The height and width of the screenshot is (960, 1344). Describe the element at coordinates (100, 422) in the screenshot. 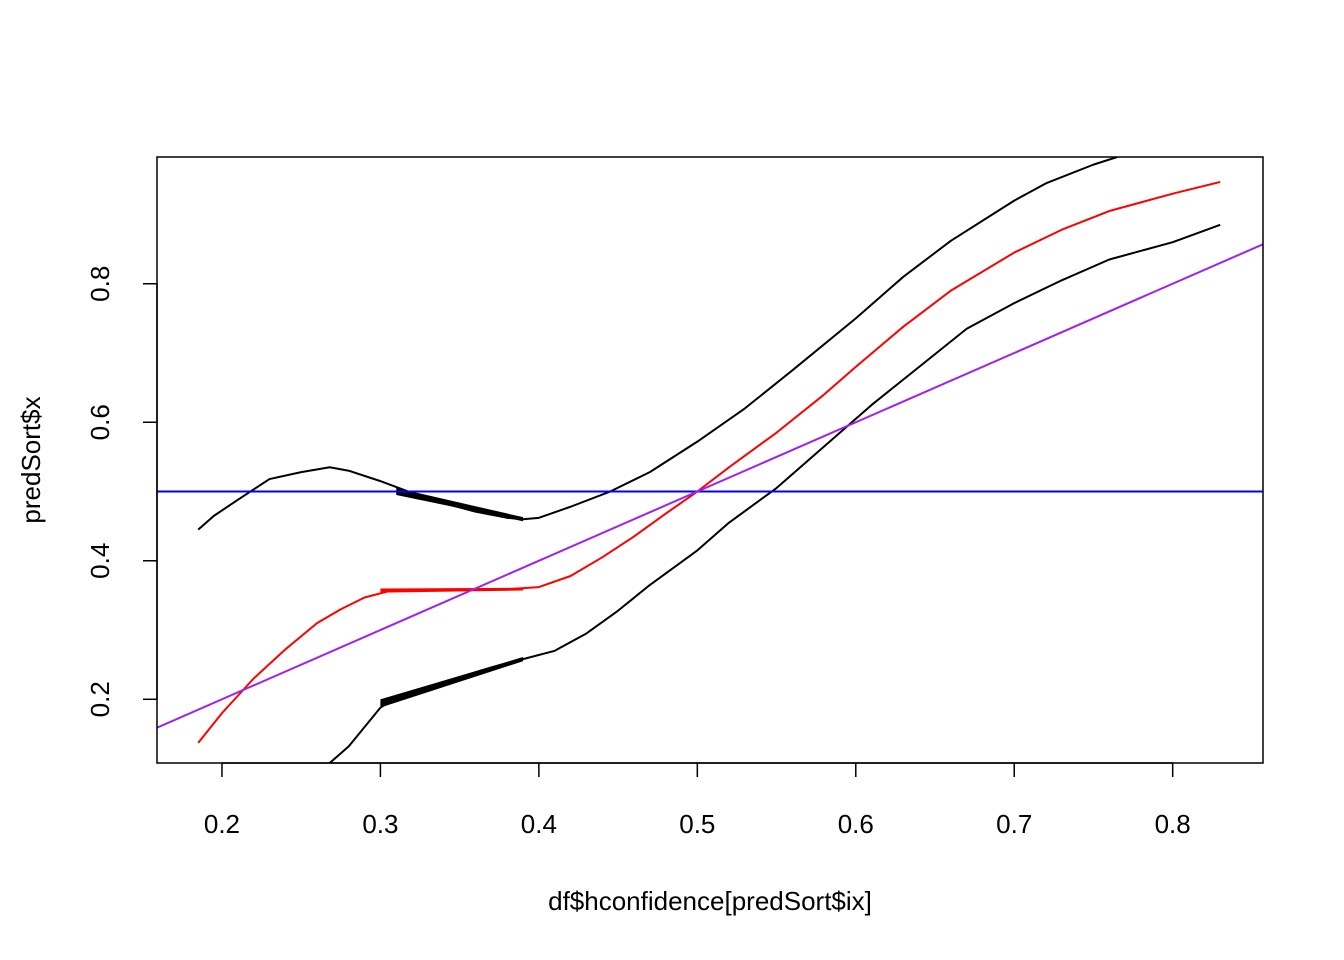

I see `y-tick-label: 0.6` at that location.